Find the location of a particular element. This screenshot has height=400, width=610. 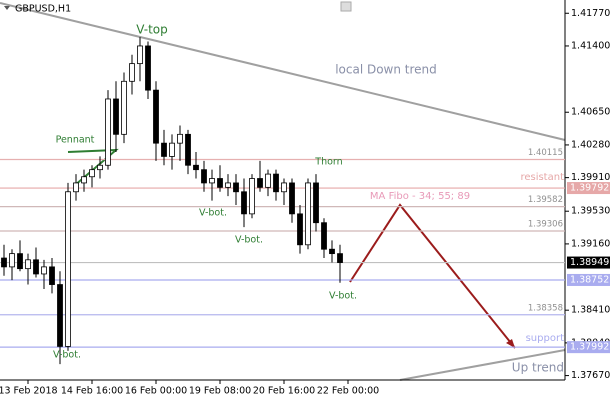

y-tick-label: 1.37670 is located at coordinates (590, 375).